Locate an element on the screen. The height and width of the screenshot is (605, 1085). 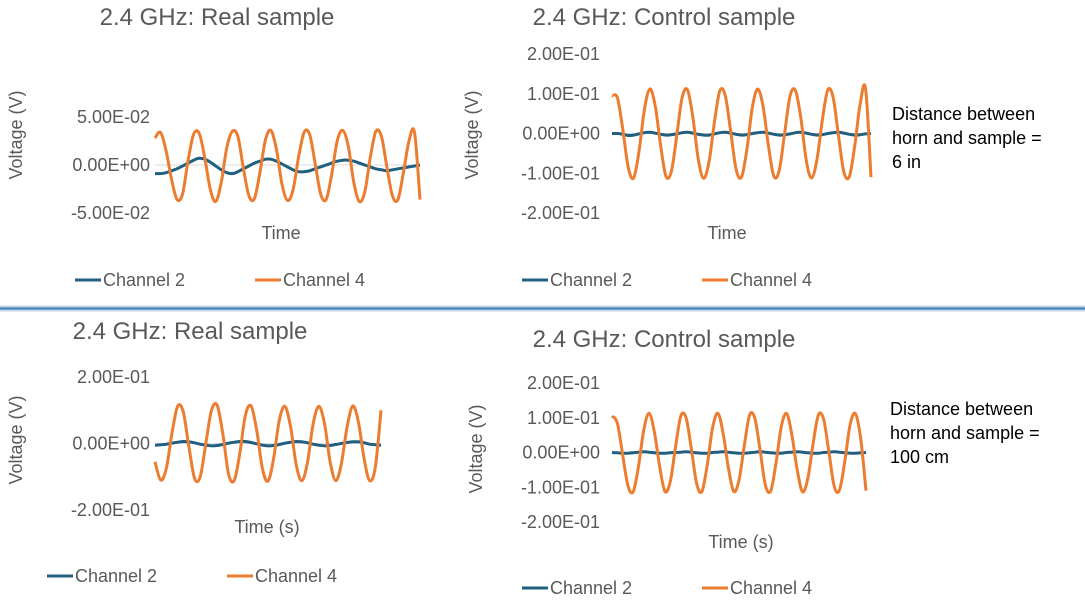
section-divider is located at coordinates (542, 308).